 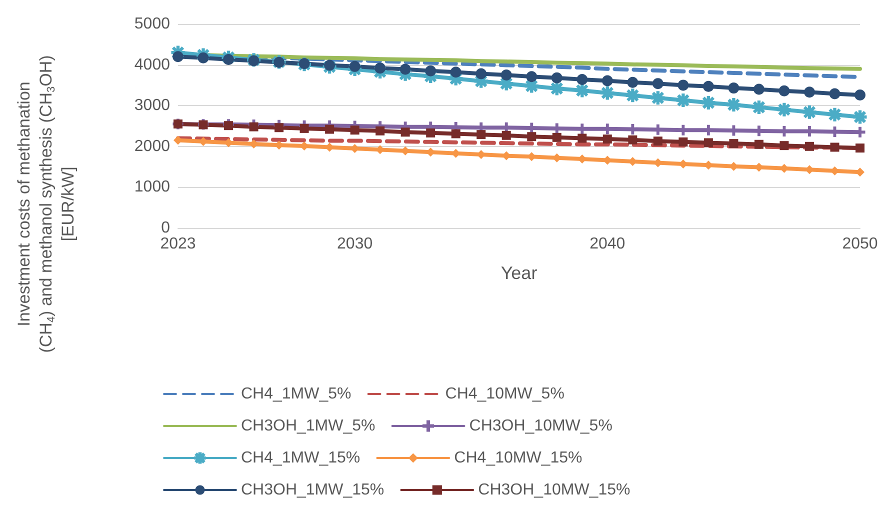 I want to click on legend-label: CH3OH_1MW_15%, so click(x=312, y=490).